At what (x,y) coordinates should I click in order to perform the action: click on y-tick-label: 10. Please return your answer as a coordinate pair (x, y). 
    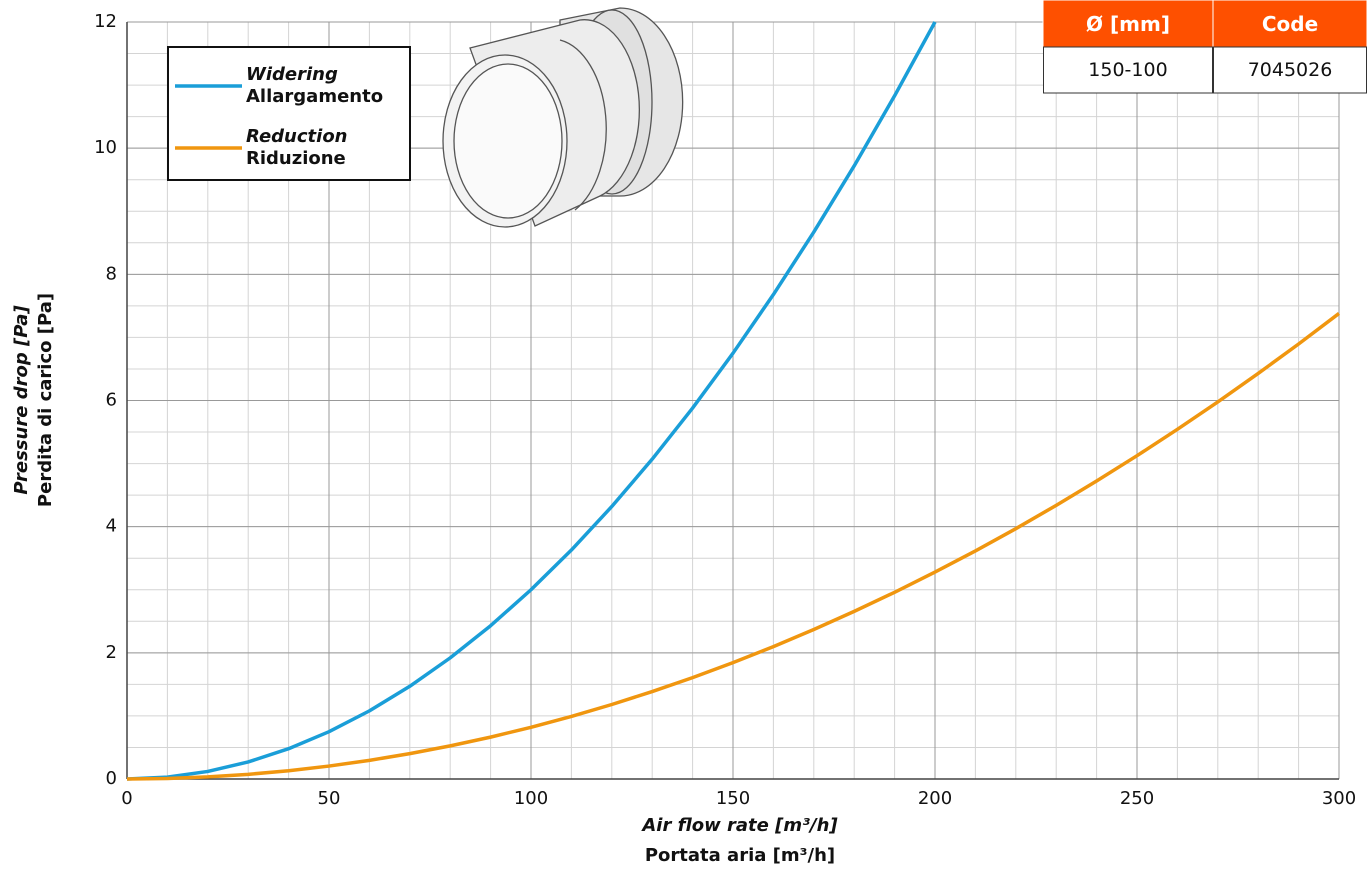
    Looking at the image, I should click on (105, 147).